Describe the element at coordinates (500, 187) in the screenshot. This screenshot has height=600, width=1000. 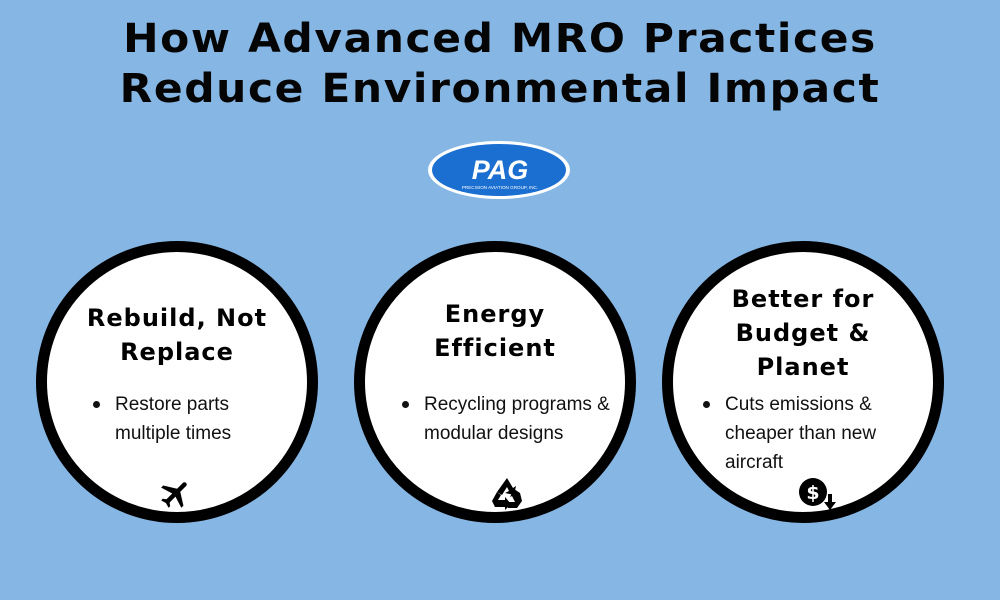
I see `logo-tagline: PRECISION AVIATION GROUP, INC.` at that location.